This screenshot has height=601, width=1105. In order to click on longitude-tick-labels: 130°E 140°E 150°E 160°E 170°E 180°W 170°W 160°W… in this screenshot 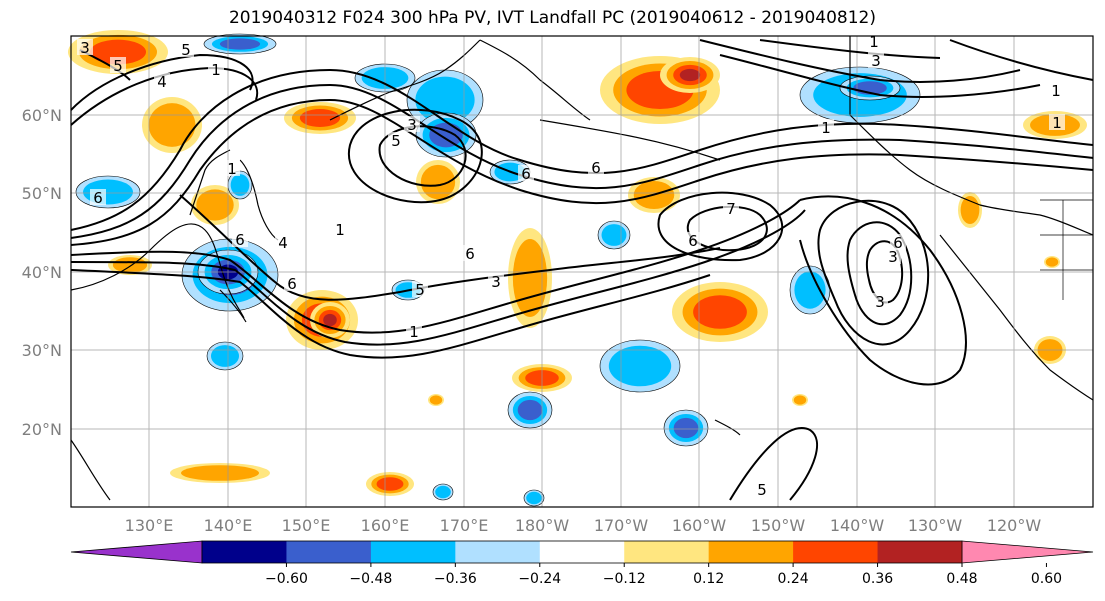, I will do `click(583, 525)`.